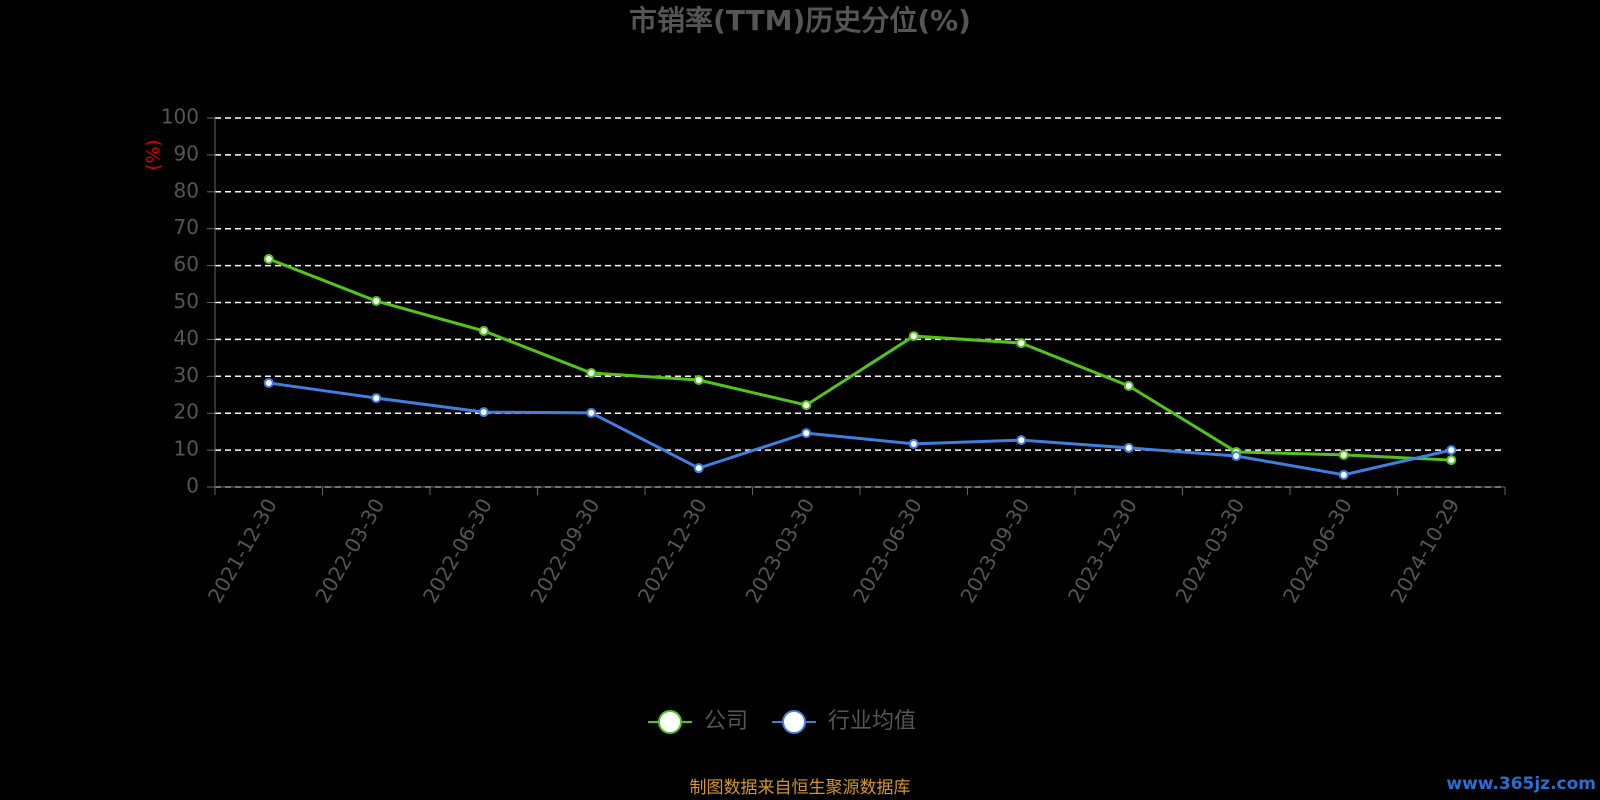 The image size is (1600, 800). I want to click on source-note: 制图数据来自恒生聚源数据库, so click(800, 788).